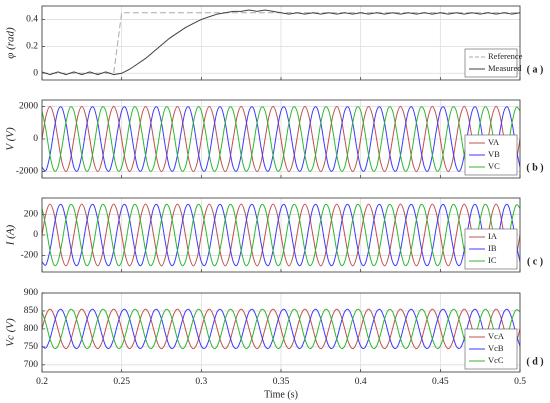  Describe the element at coordinates (31, 347) in the screenshot. I see `y-tick-label: 750` at that location.